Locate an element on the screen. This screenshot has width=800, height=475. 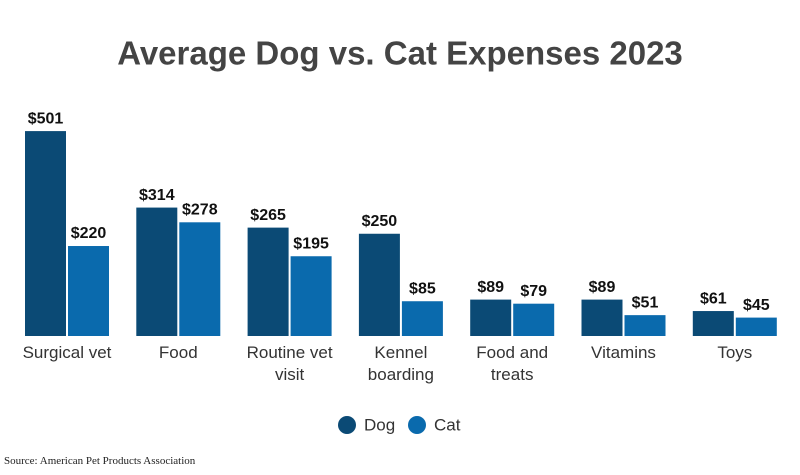
legend-label: Dog is located at coordinates (379, 424).